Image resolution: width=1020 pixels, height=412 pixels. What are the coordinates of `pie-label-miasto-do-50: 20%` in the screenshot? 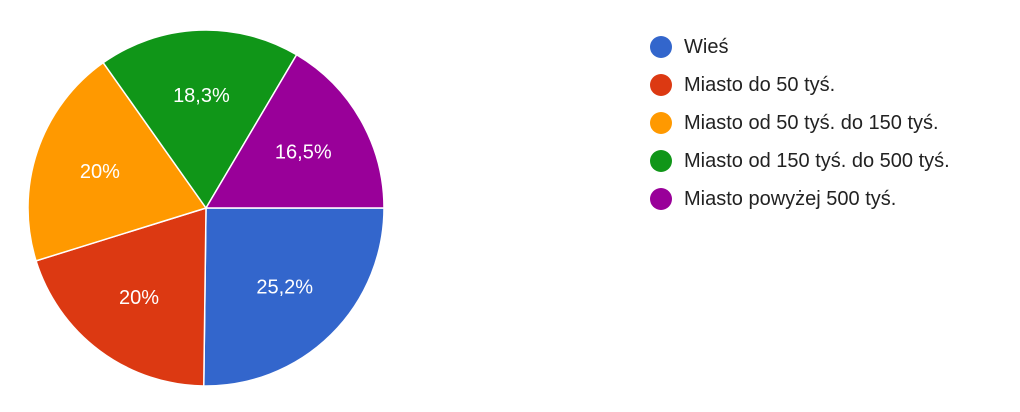 It's located at (139, 298).